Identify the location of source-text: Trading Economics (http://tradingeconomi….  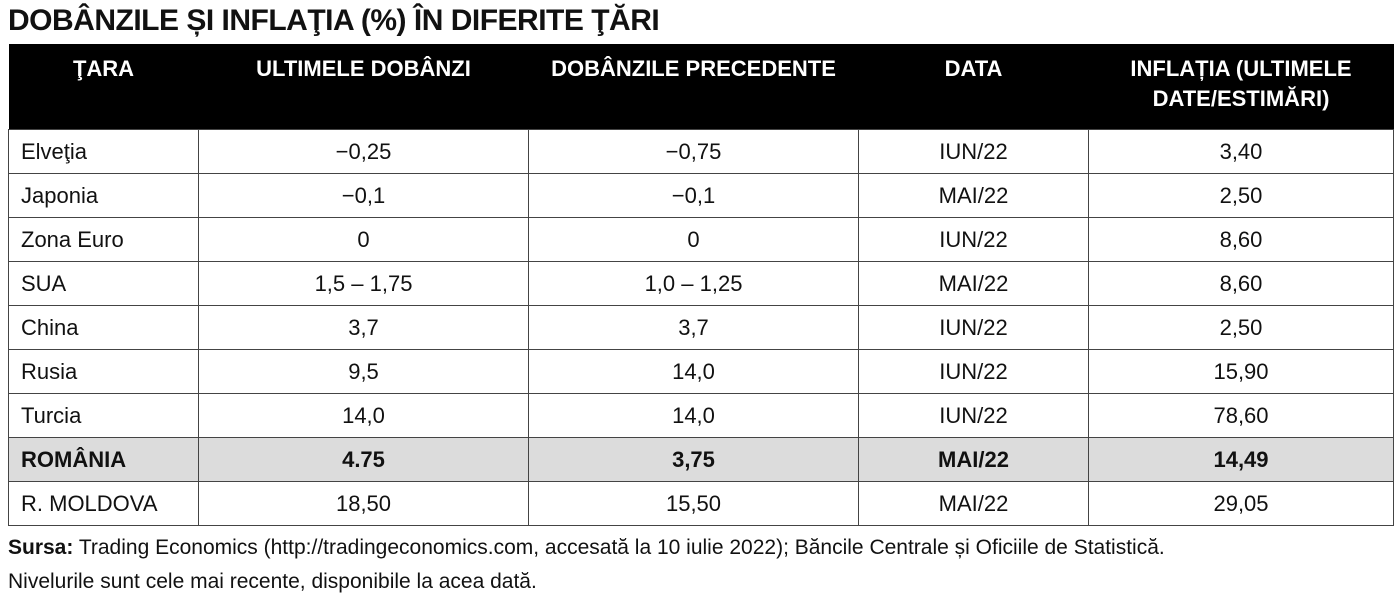
(621, 547).